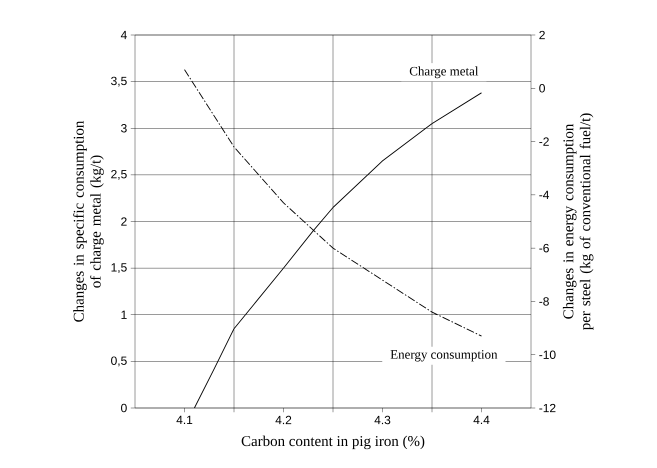 The image size is (657, 468). I want to click on x-axis-title: Carbon content in pig iron (%), so click(333, 443).